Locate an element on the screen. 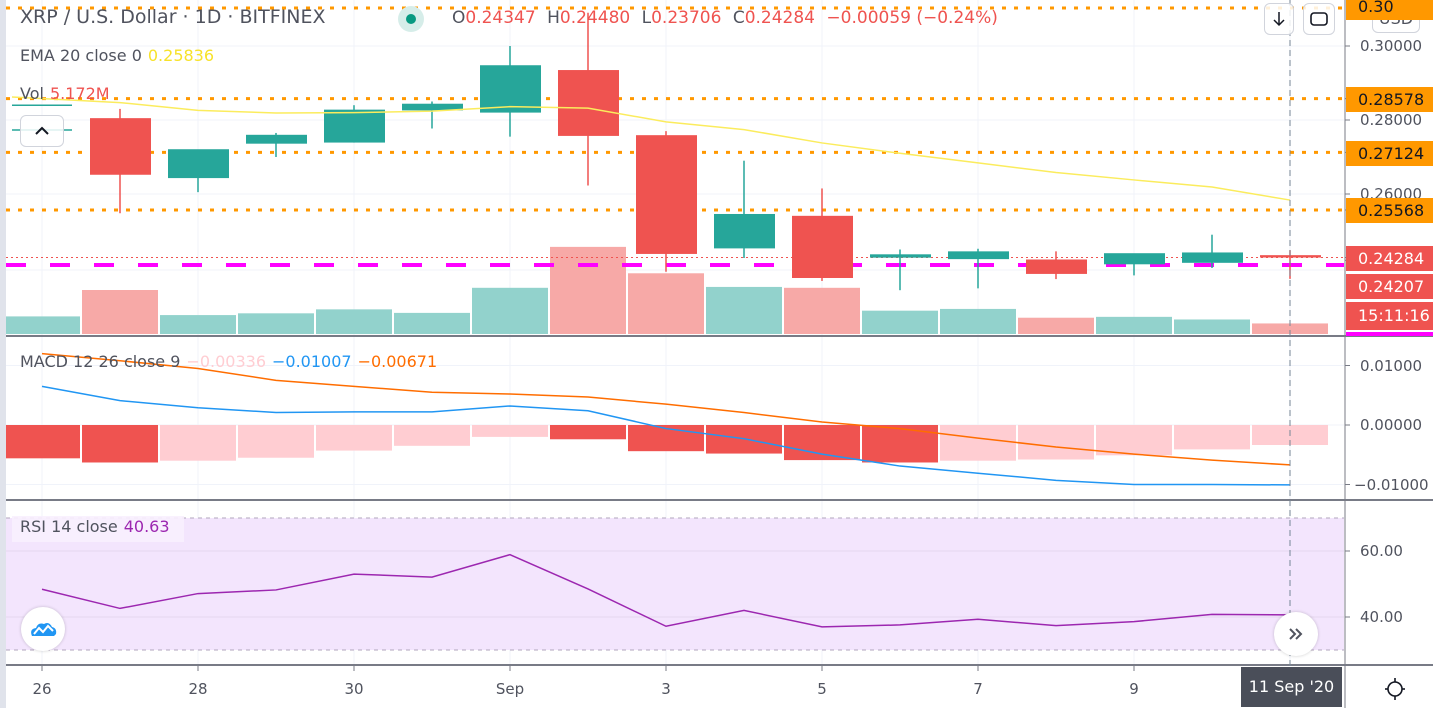  low-value: 0.23706 is located at coordinates (686, 18).